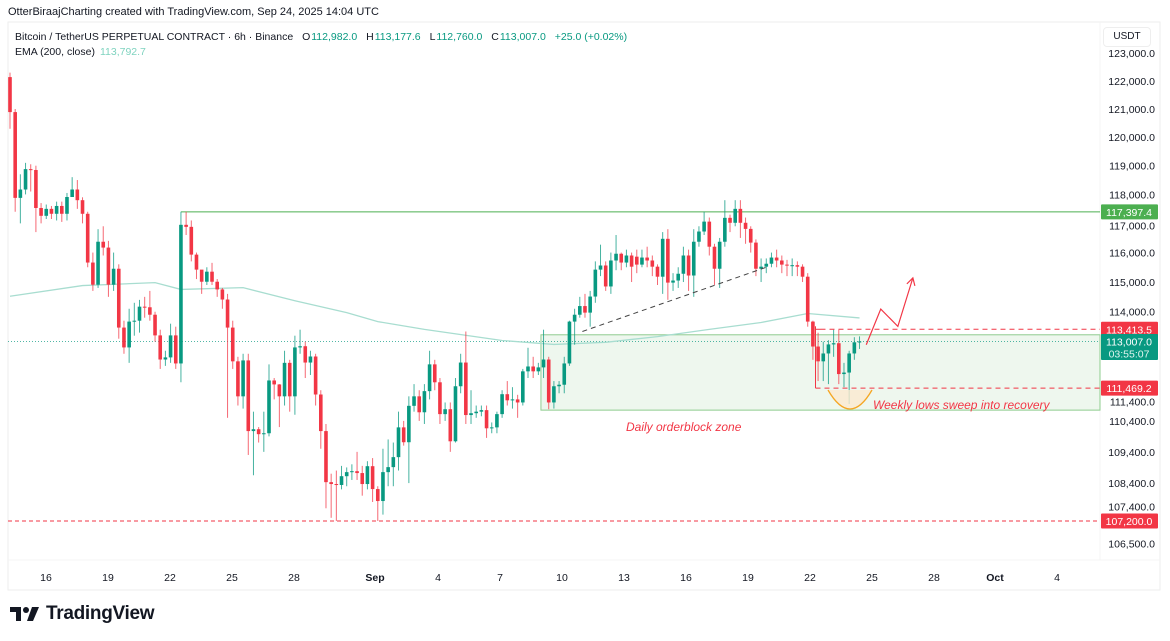 The width and height of the screenshot is (1170, 641). I want to click on low-value: 112,760.0, so click(459, 37).